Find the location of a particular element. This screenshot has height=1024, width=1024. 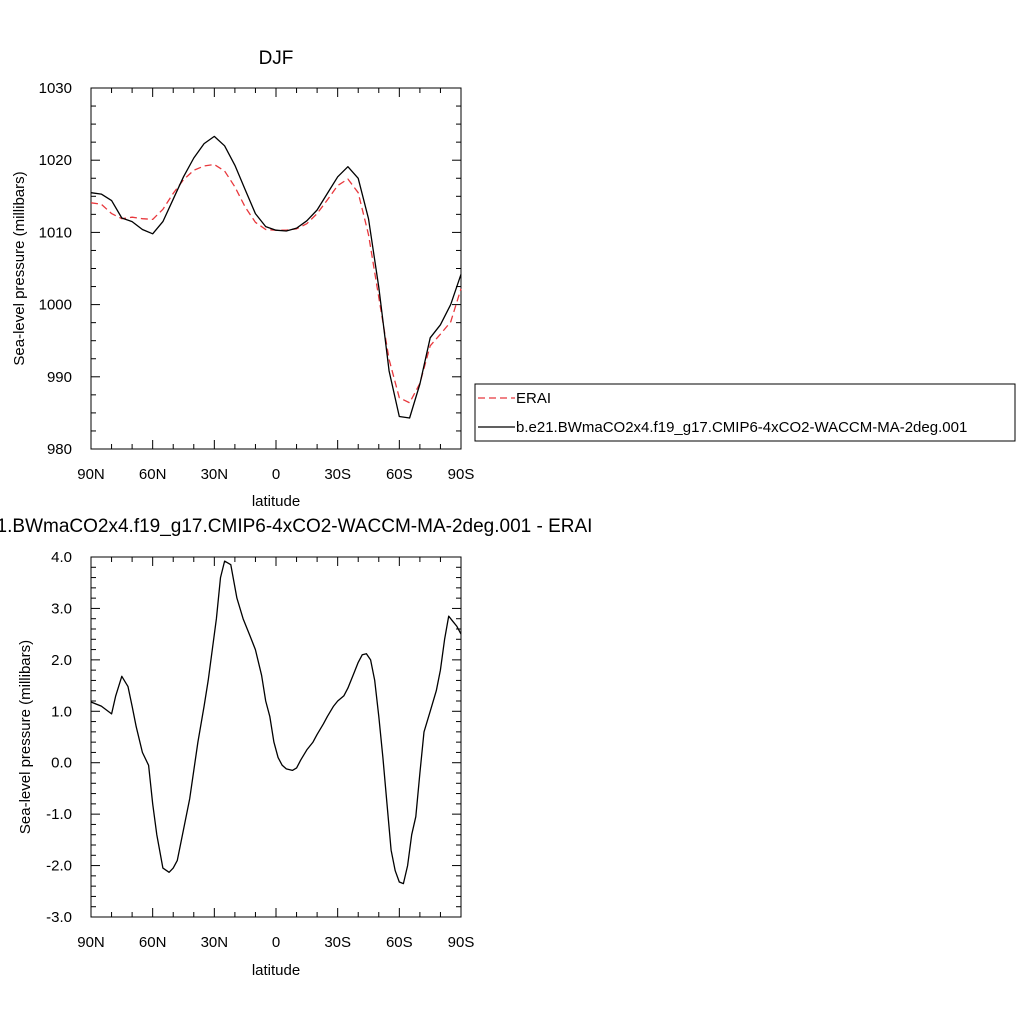

y-tick-label: -2.0 is located at coordinates (59, 866).